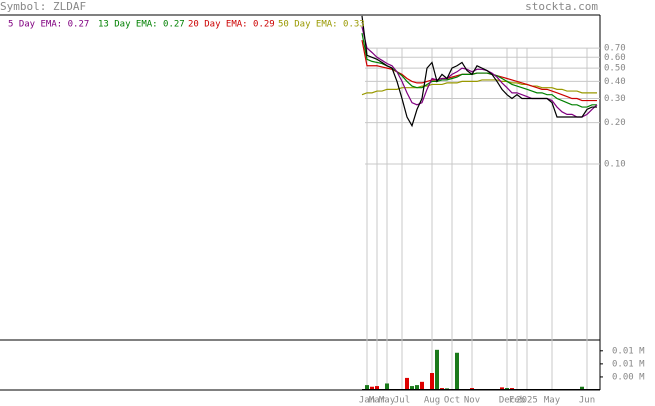 The width and height of the screenshot is (655, 406). What do you see at coordinates (615, 49) in the screenshot?
I see `y-tick-label: 0.70` at bounding box center [615, 49].